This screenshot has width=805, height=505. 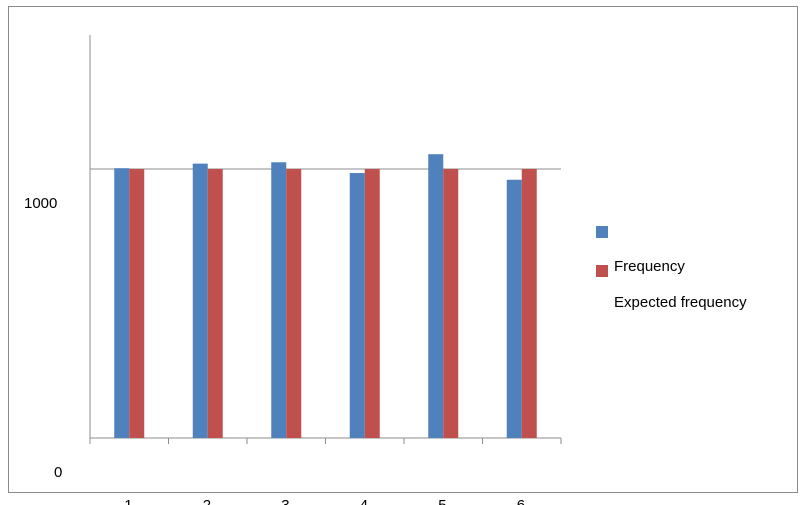 What do you see at coordinates (324, 501) in the screenshot?
I see `x-tick-labels: 1 2 3 4 5 6` at bounding box center [324, 501].